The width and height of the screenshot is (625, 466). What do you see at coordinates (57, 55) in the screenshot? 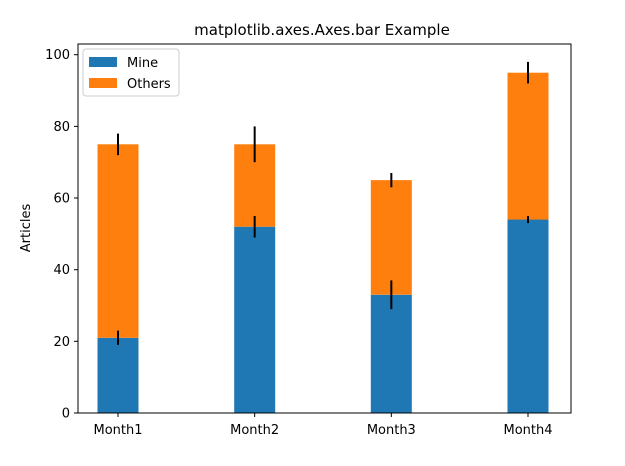
I see `y-tick-label: 100` at bounding box center [57, 55].